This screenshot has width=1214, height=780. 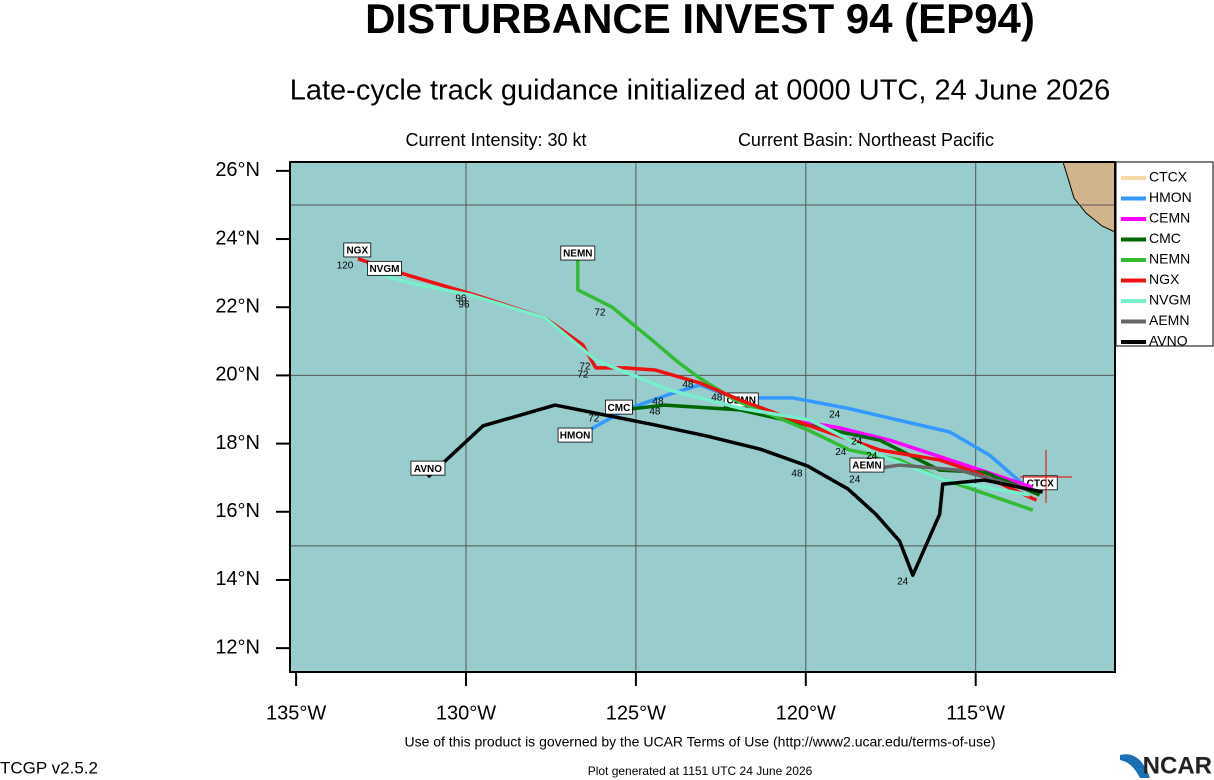 I want to click on x-tick-label: 125°W, so click(x=636, y=713).